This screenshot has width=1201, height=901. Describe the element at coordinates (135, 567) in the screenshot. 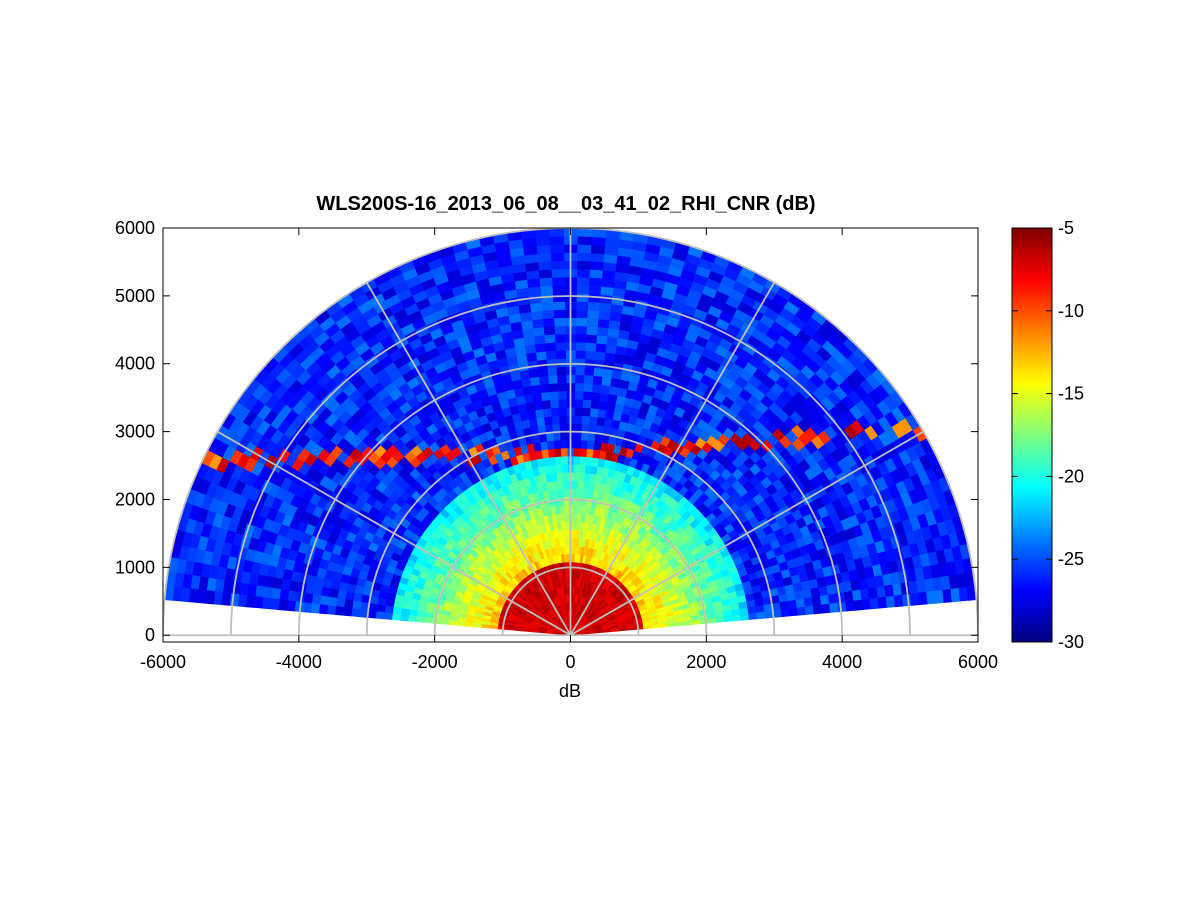

I see `y-tick-label: 1000` at that location.